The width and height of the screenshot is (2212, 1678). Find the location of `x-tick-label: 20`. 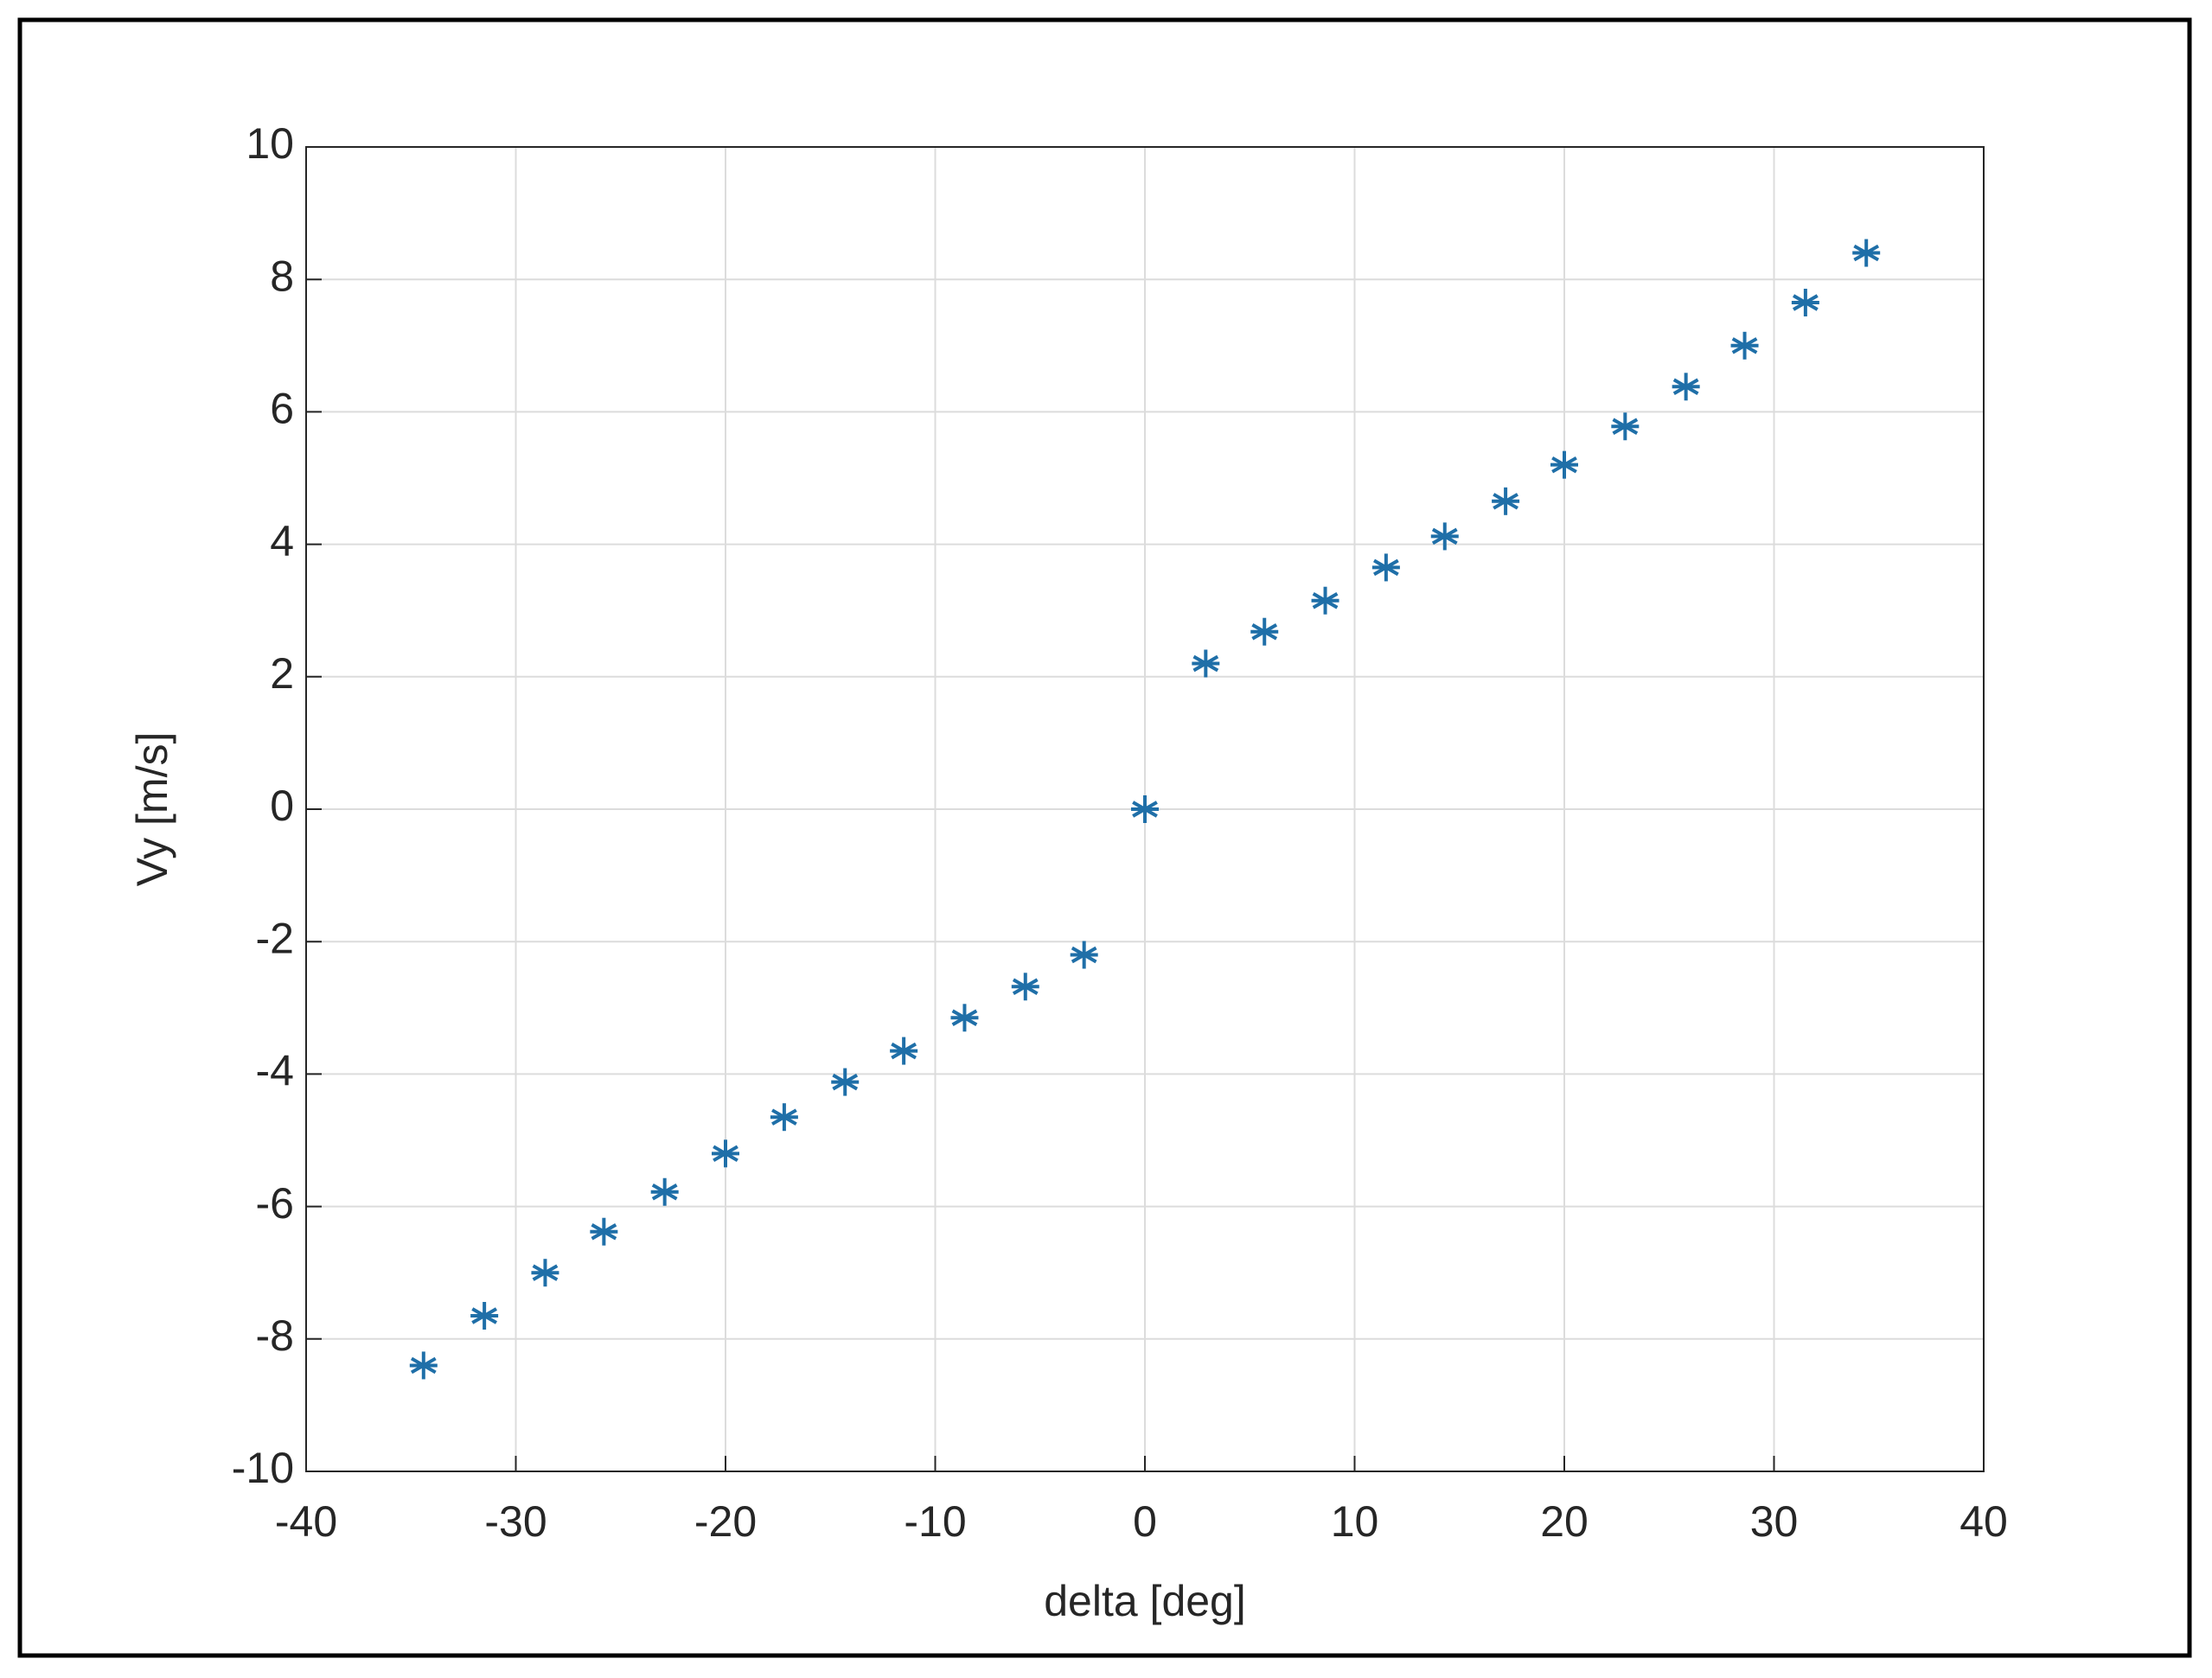

x-tick-label: 20 is located at coordinates (1564, 1521).